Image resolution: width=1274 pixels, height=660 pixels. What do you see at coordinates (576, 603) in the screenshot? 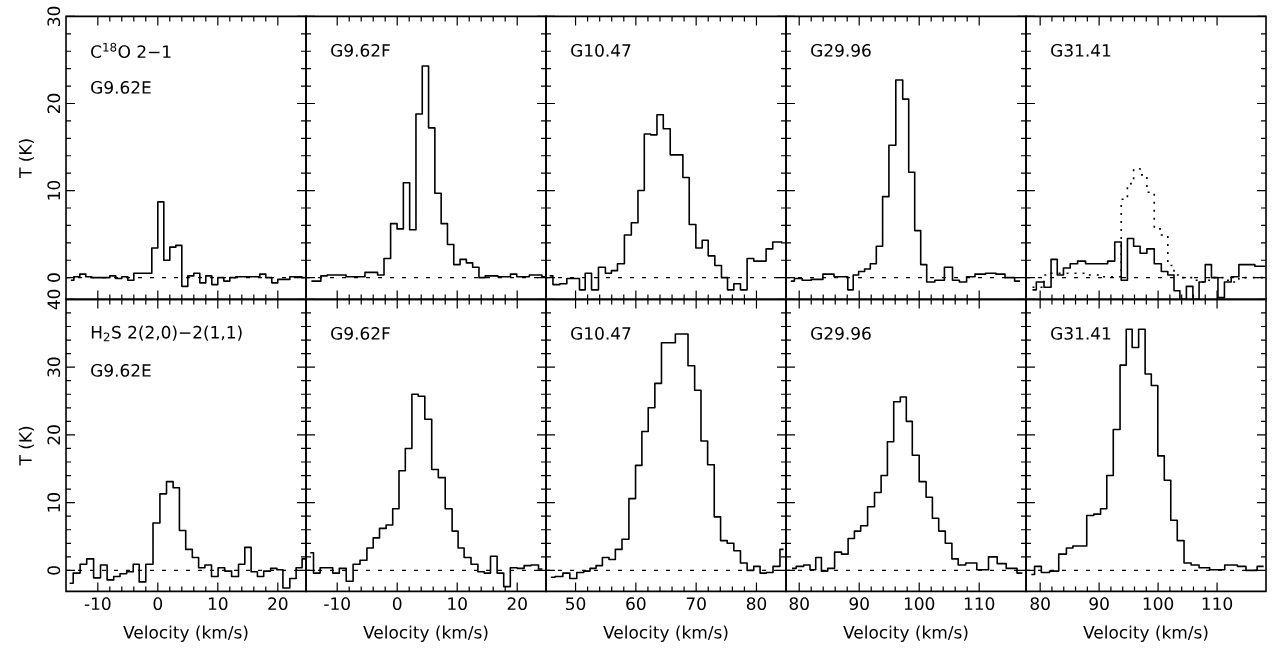
I see `x-tick-label: 50` at bounding box center [576, 603].